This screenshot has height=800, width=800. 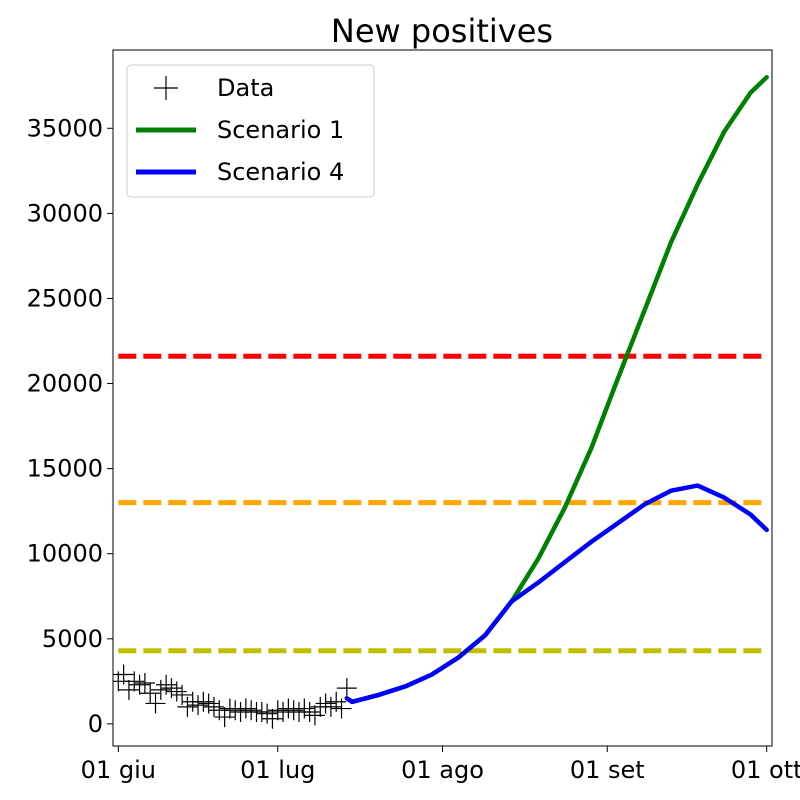 What do you see at coordinates (65, 298) in the screenshot?
I see `y-tick-label: 25000` at bounding box center [65, 298].